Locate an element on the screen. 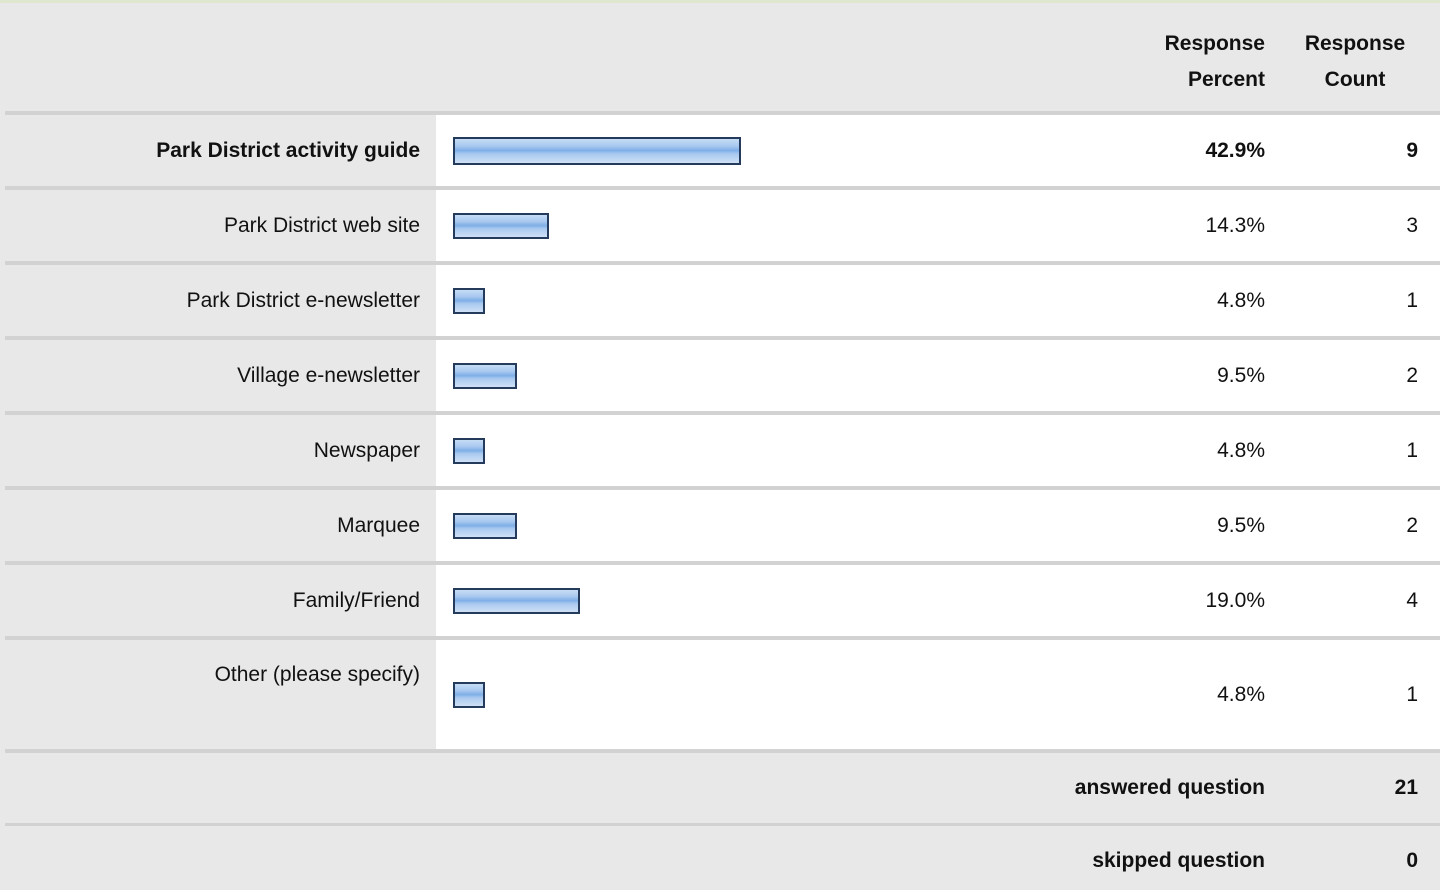 The width and height of the screenshot is (1440, 890). category-label: Family/Friend is located at coordinates (212, 600).